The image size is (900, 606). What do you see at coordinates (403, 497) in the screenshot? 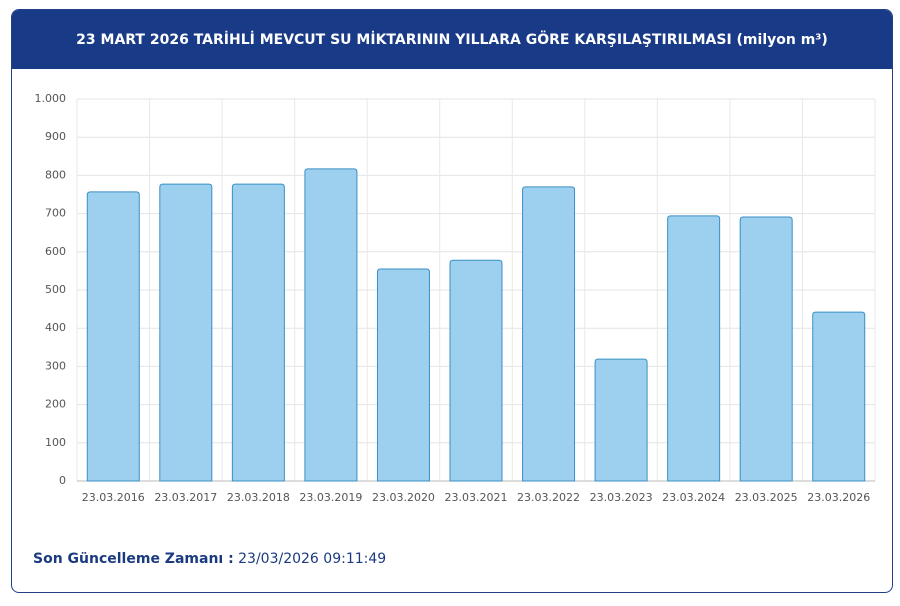
I see `x-tick-label: 23.03.2020` at bounding box center [403, 497].